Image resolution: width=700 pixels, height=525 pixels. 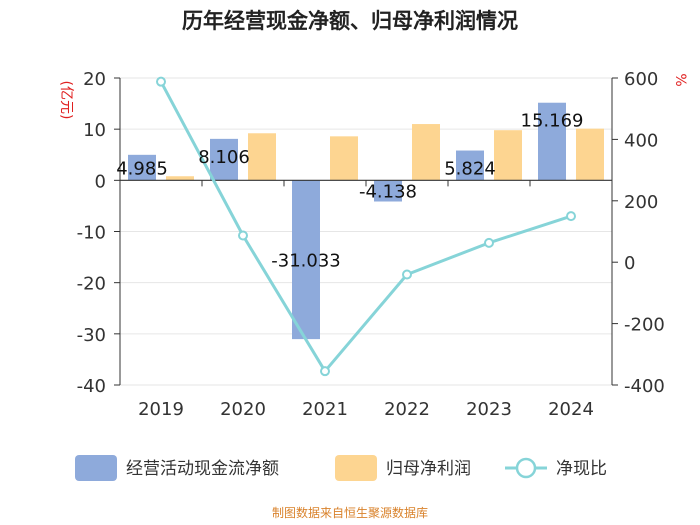 I want to click on bar-operating-cash-2023, so click(x=470, y=165).